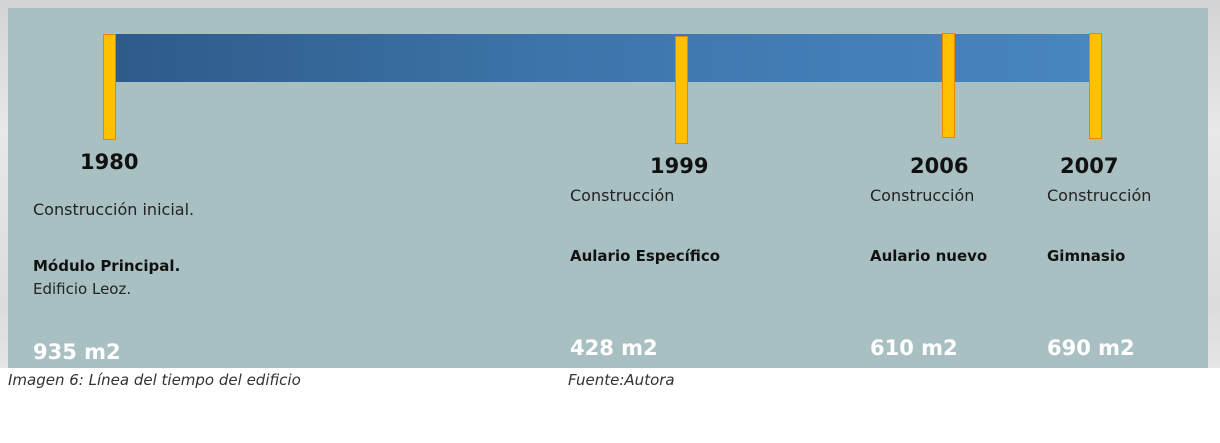 Image resolution: width=1220 pixels, height=443 pixels. What do you see at coordinates (109, 162) in the screenshot?
I see `year: 1980` at bounding box center [109, 162].